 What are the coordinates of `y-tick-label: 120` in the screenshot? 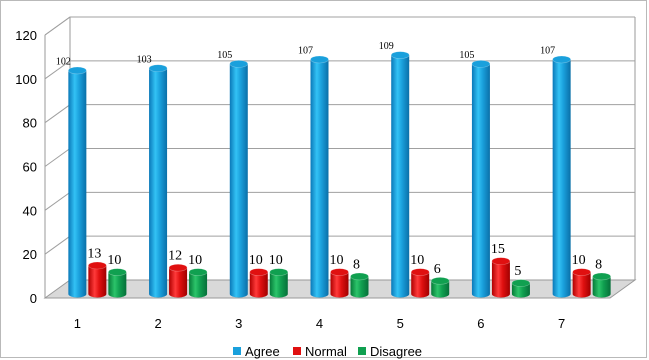 It's located at (26, 35).